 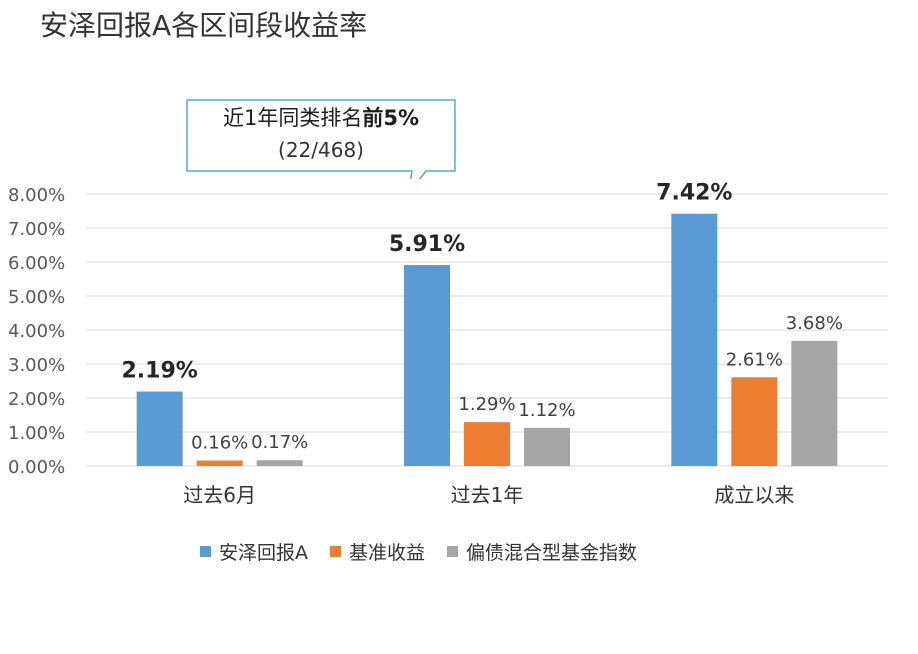 I want to click on callout-line2: (22/468), so click(x=321, y=150).